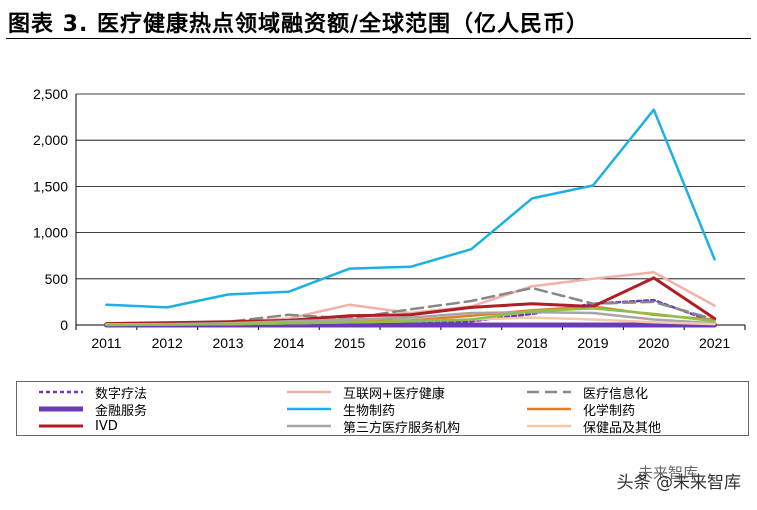 Image resolution: width=757 pixels, height=510 pixels. What do you see at coordinates (57, 279) in the screenshot?
I see `y-tick-label: 500` at bounding box center [57, 279].